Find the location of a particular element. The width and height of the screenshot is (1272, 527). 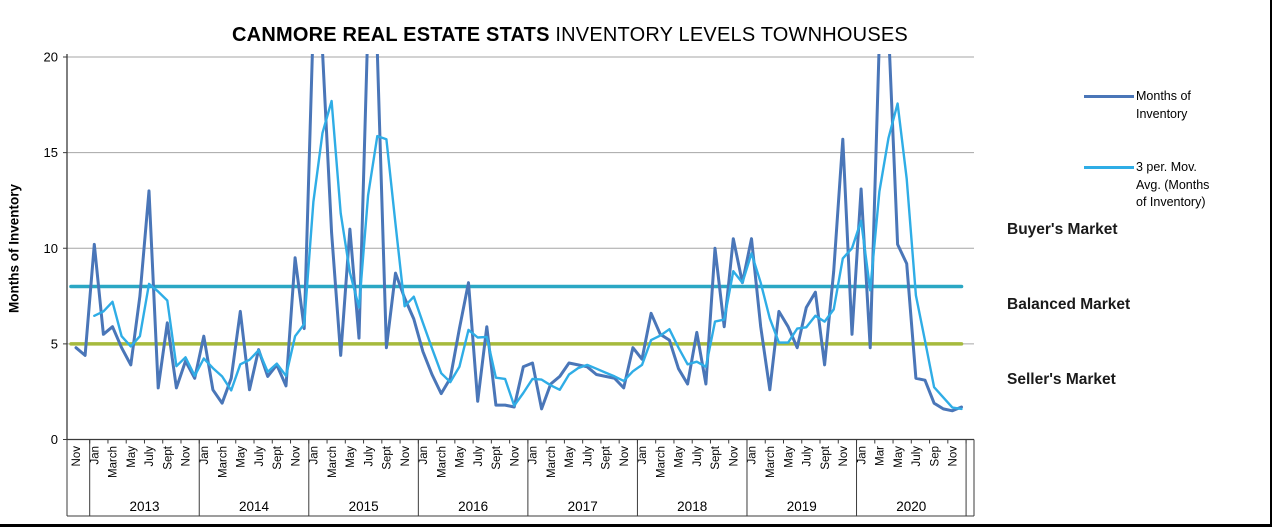

chart-title-bold: CANMORE REAL ESTATE STATS is located at coordinates (391, 35).